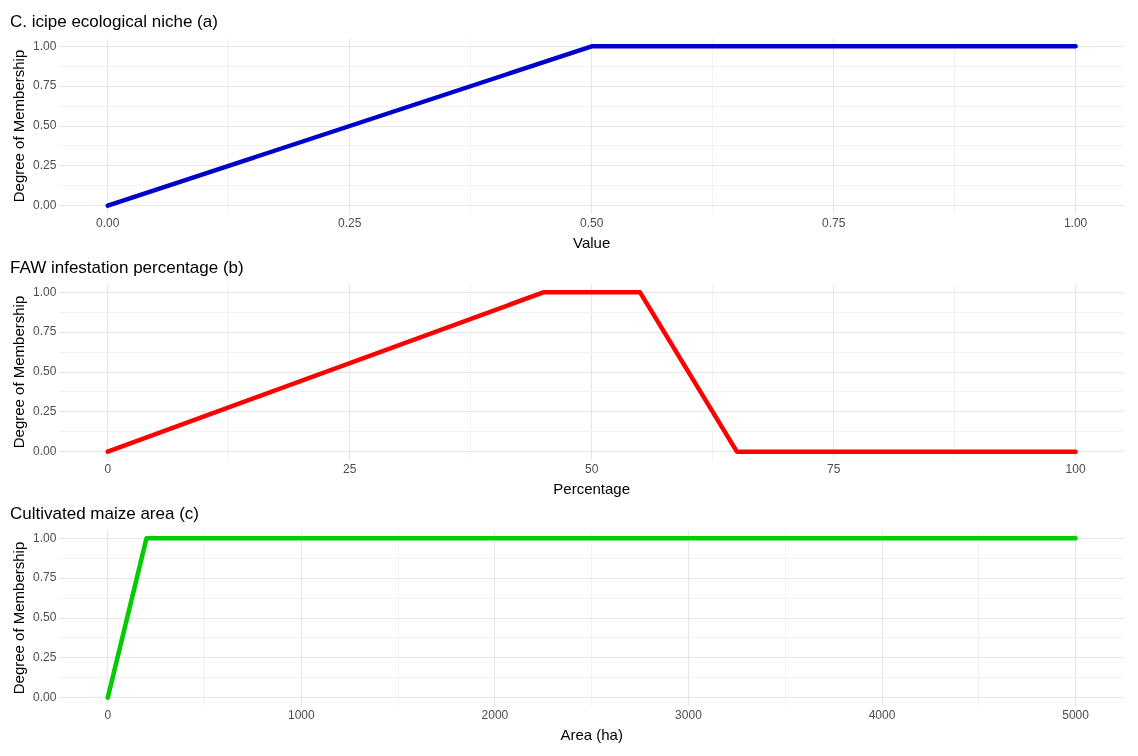 The height and width of the screenshot is (756, 1138). What do you see at coordinates (833, 469) in the screenshot?
I see `x-tick-label: 75` at bounding box center [833, 469].